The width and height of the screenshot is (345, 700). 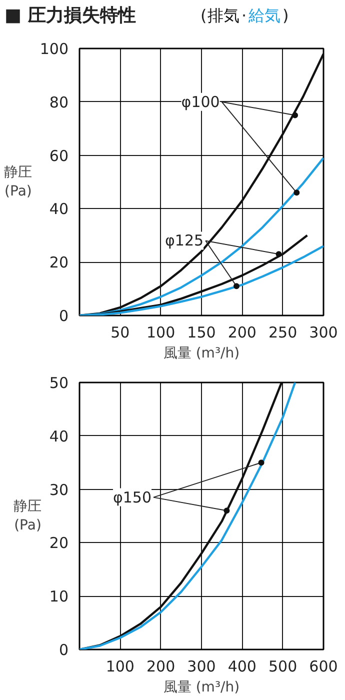 I want to click on y-tick-label: 10, so click(x=59, y=597).